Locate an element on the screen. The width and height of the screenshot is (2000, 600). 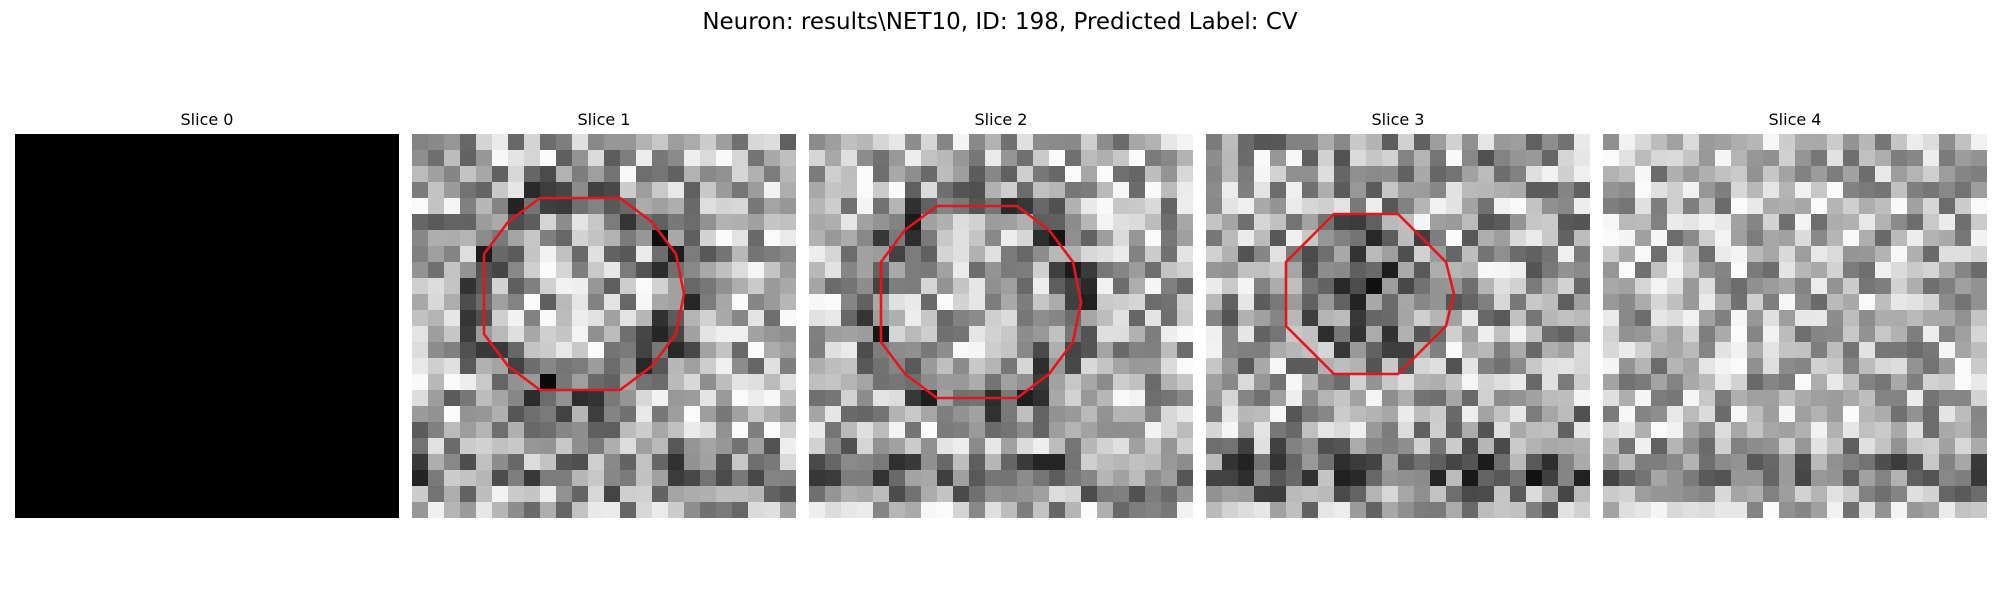
slice-panel-0: Slice 0 is located at coordinates (207, 314).